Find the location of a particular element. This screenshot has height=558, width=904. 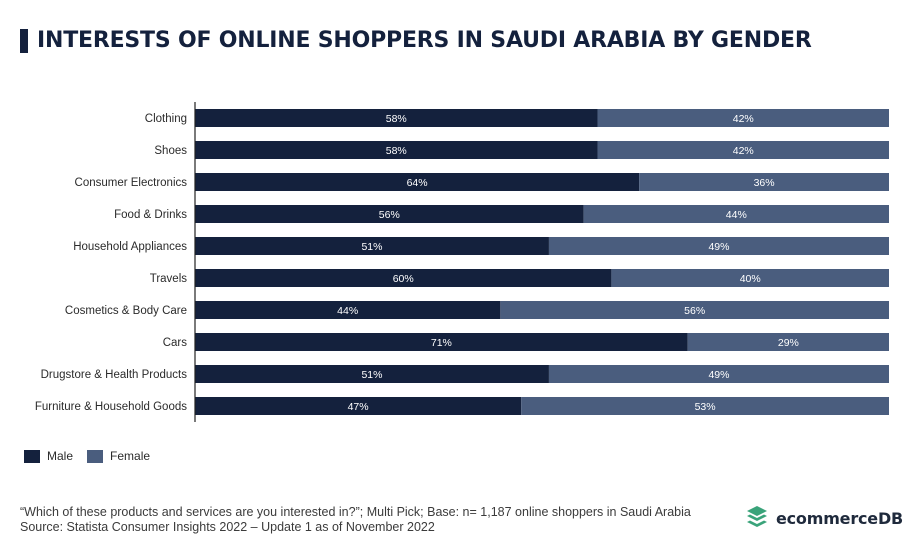

legend: Male Female is located at coordinates (94, 456).